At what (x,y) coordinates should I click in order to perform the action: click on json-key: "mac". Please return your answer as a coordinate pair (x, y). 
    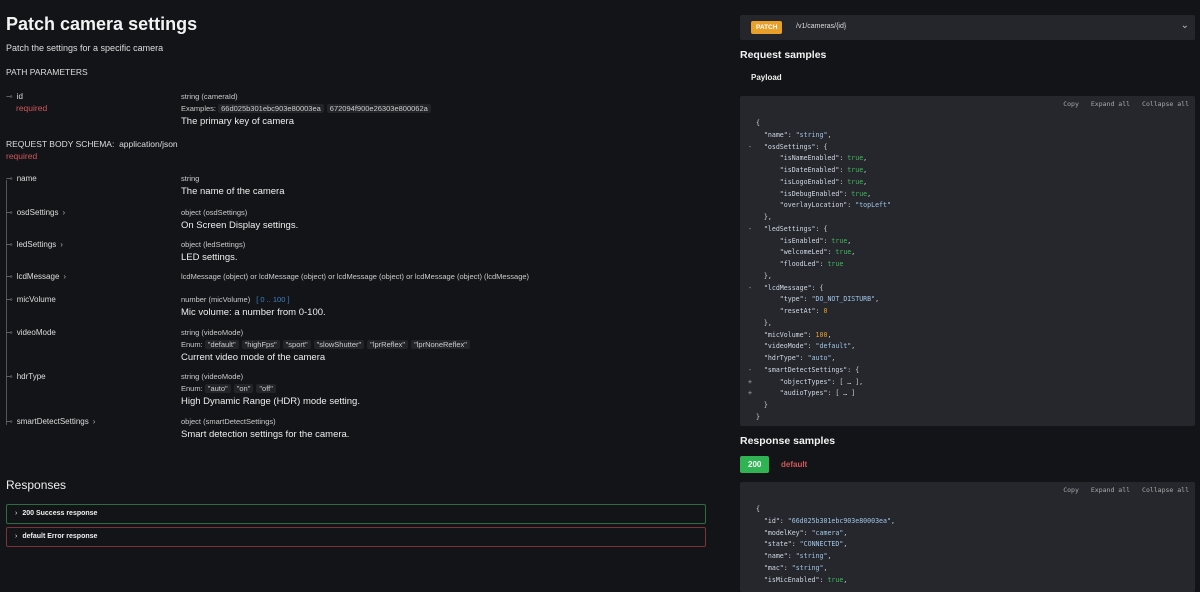
    Looking at the image, I should click on (773, 567).